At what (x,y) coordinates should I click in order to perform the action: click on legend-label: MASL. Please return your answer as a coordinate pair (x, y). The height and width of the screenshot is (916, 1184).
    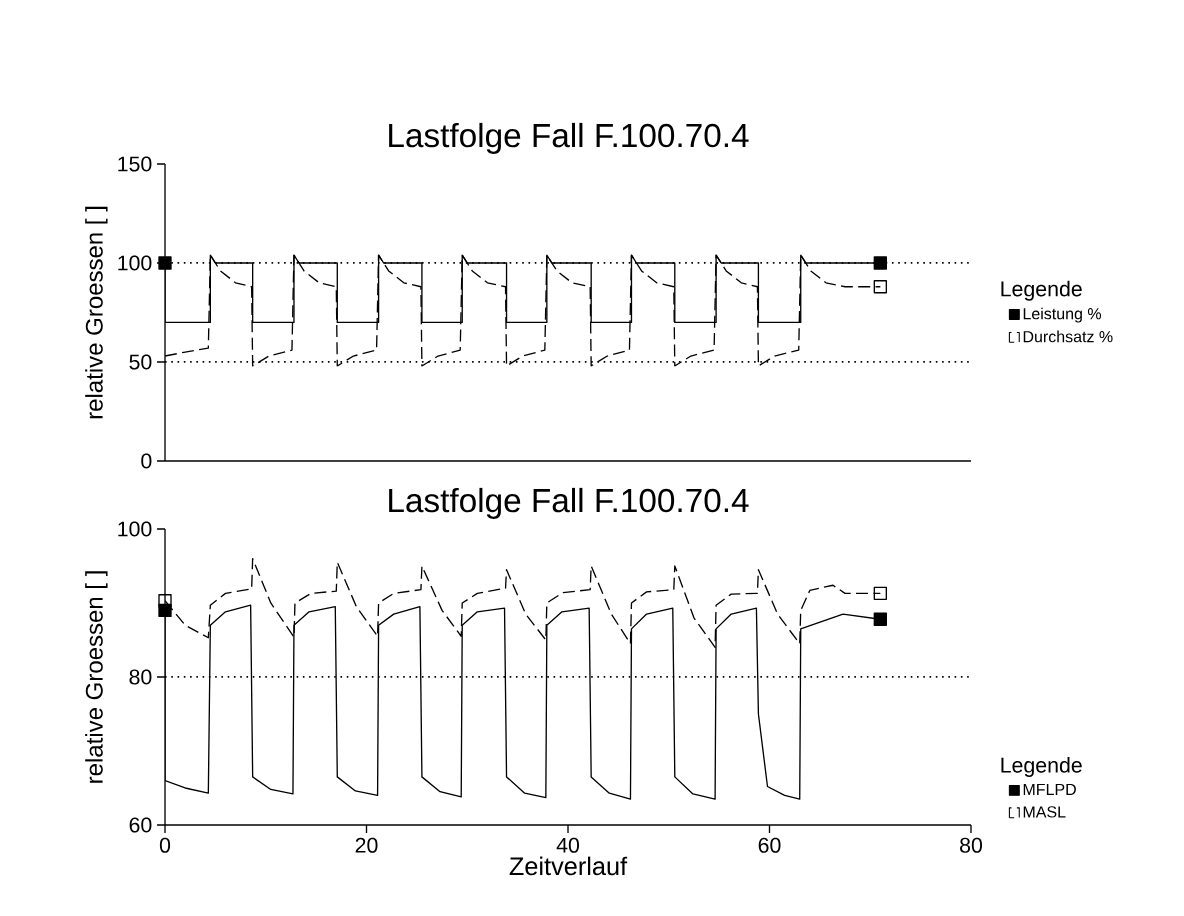
    Looking at the image, I should click on (1044, 812).